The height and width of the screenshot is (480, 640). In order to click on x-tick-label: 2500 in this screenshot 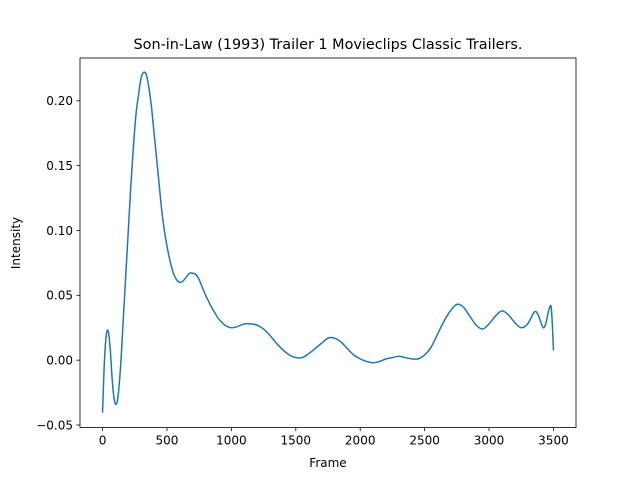, I will do `click(424, 441)`.